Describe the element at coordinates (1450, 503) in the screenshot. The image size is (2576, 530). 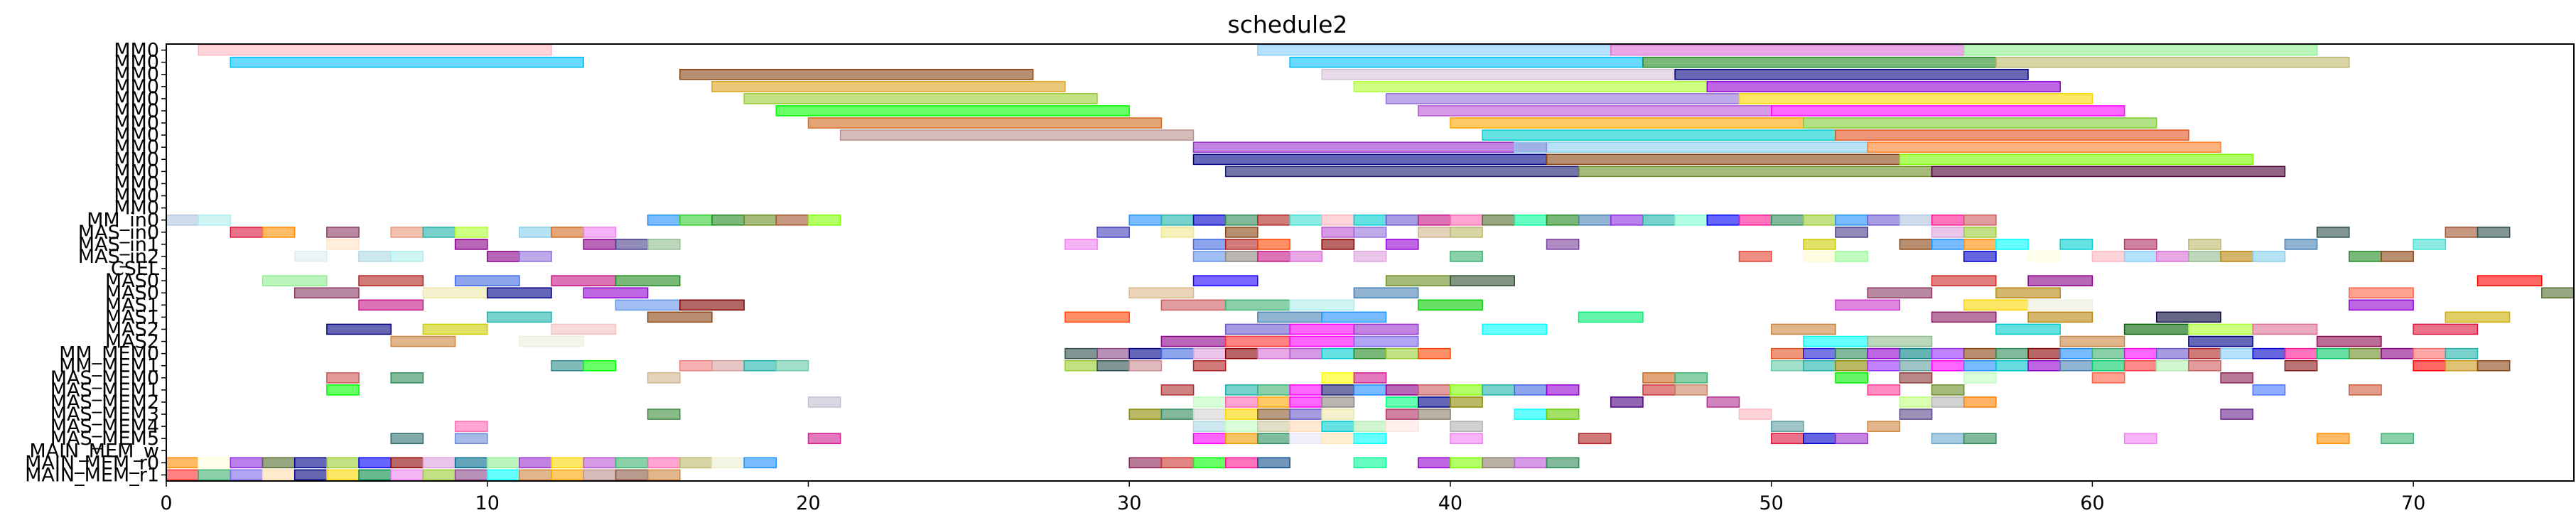
I see `x-tick-label: 40` at that location.